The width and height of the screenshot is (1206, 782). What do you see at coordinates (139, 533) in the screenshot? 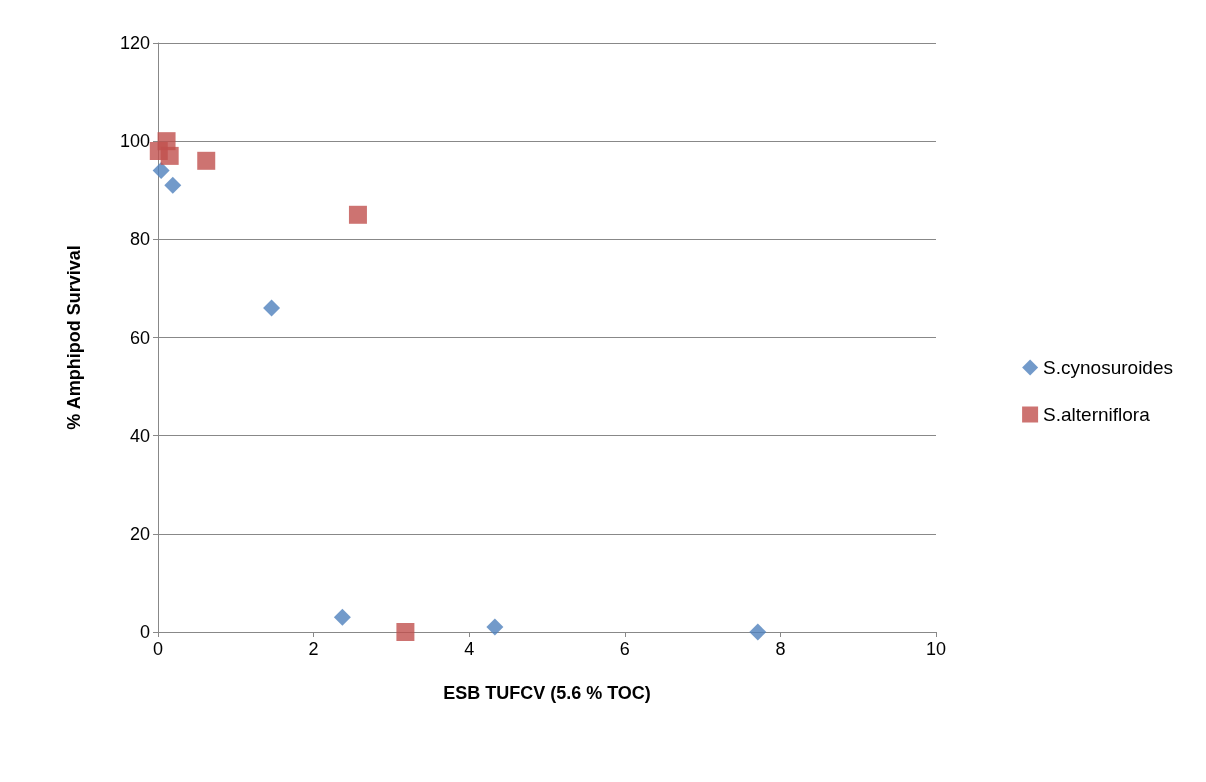
I see `y-tick-label: 20` at bounding box center [139, 533].